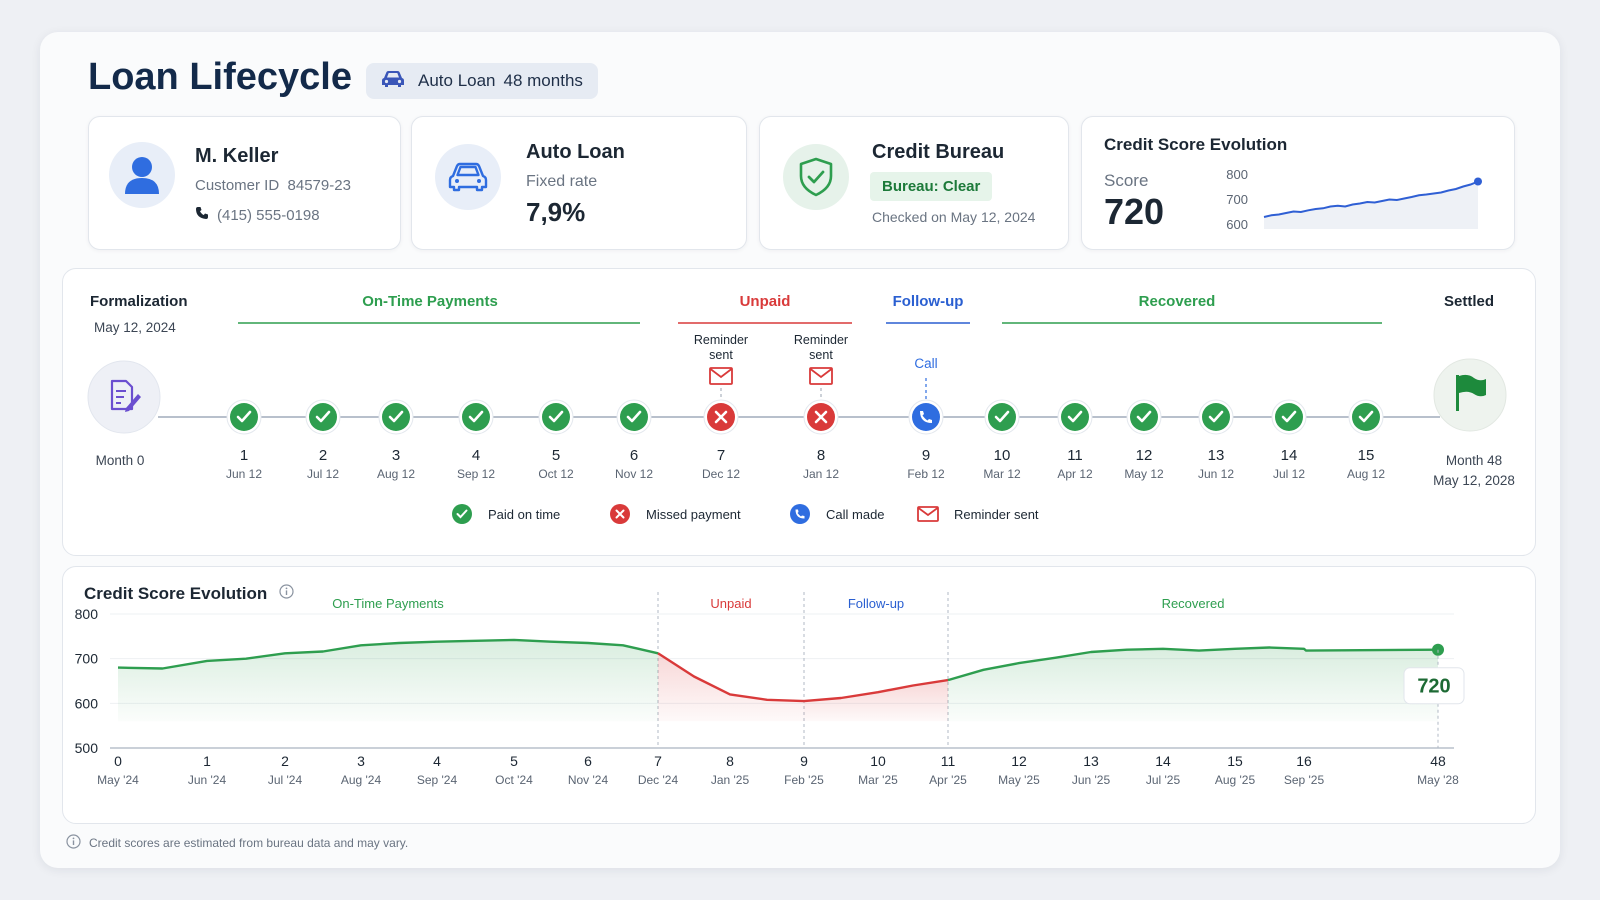  Describe the element at coordinates (800, 514) in the screenshot. I see `legend-phone-icon` at that location.